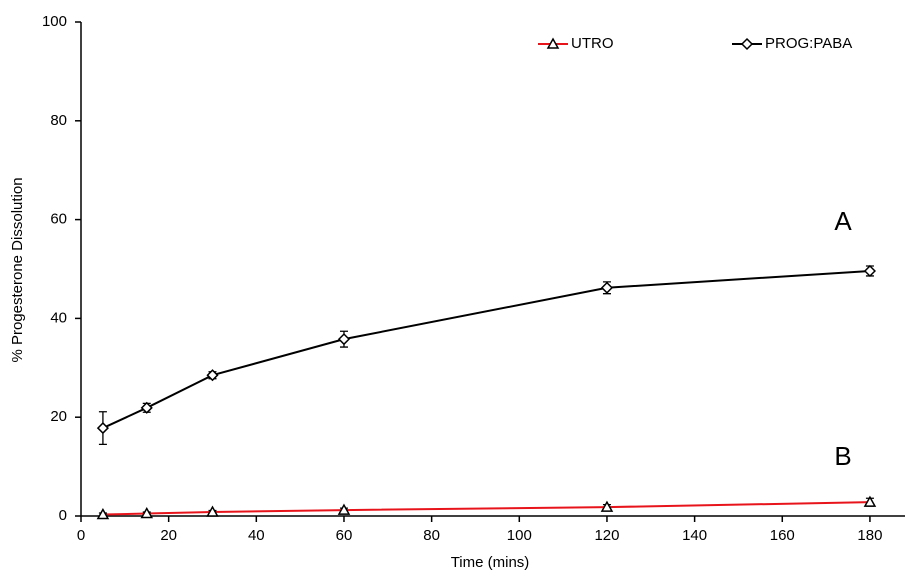  Describe the element at coordinates (606, 535) in the screenshot. I see `x-tick-label: 120` at that location.